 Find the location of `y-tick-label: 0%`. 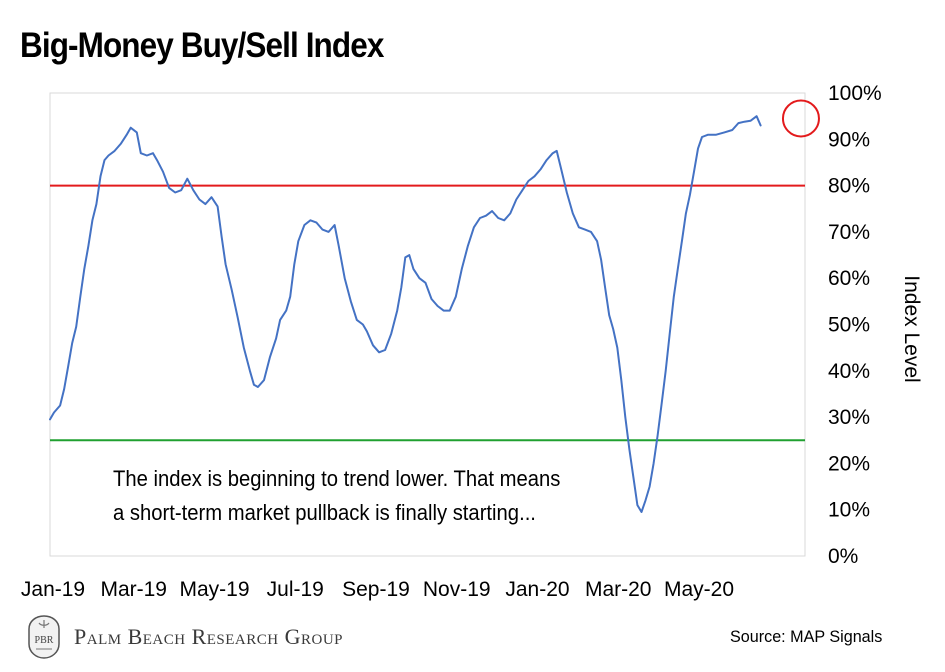

y-tick-label: 0% is located at coordinates (843, 556).